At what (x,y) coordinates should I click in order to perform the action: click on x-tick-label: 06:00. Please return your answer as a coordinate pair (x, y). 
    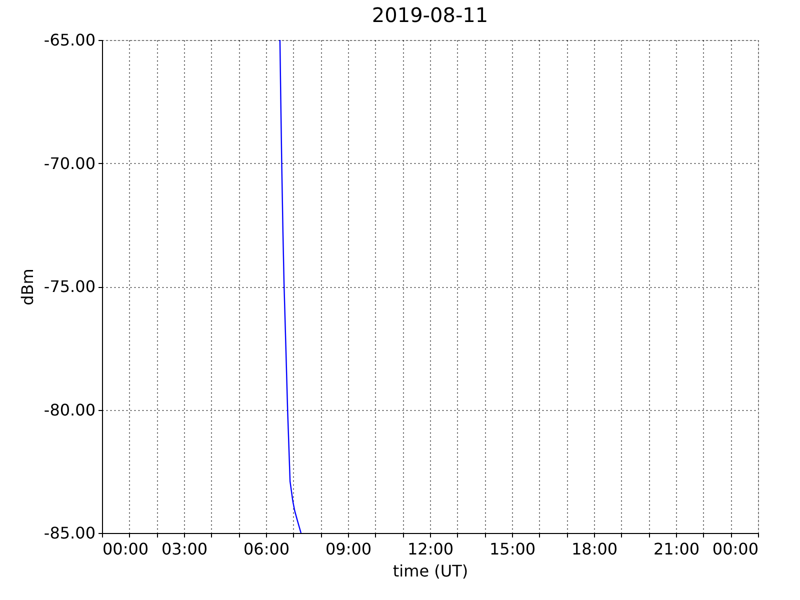
    Looking at the image, I should click on (266, 549).